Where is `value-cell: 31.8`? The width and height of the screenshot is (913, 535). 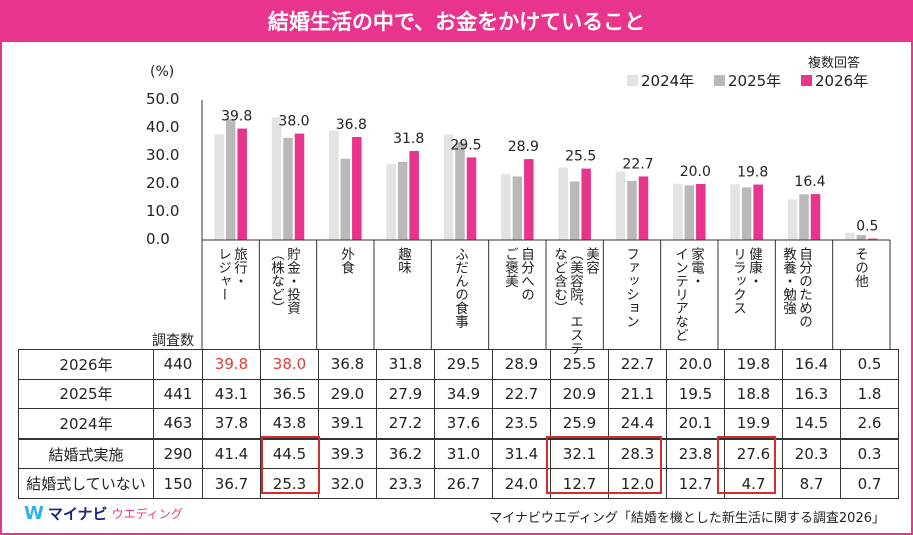
value-cell: 31.8 is located at coordinates (405, 364).